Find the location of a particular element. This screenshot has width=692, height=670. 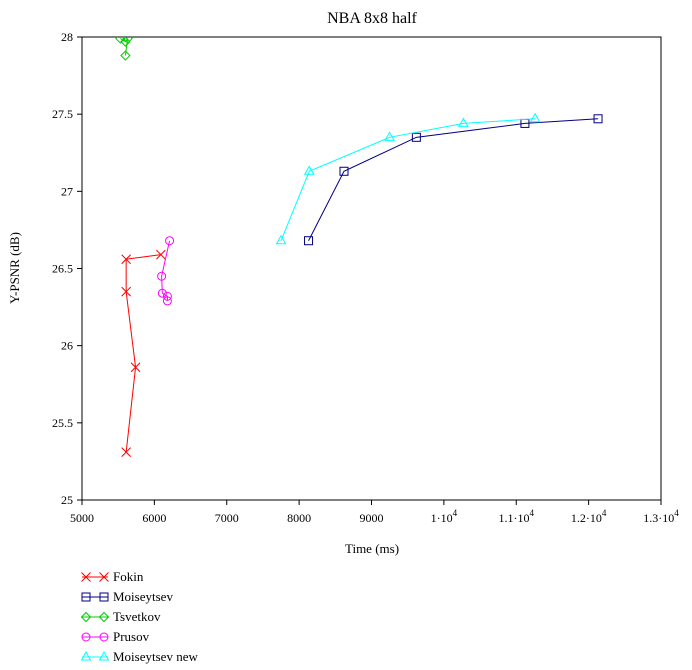

legend-label: Tsvetkov is located at coordinates (137, 616).